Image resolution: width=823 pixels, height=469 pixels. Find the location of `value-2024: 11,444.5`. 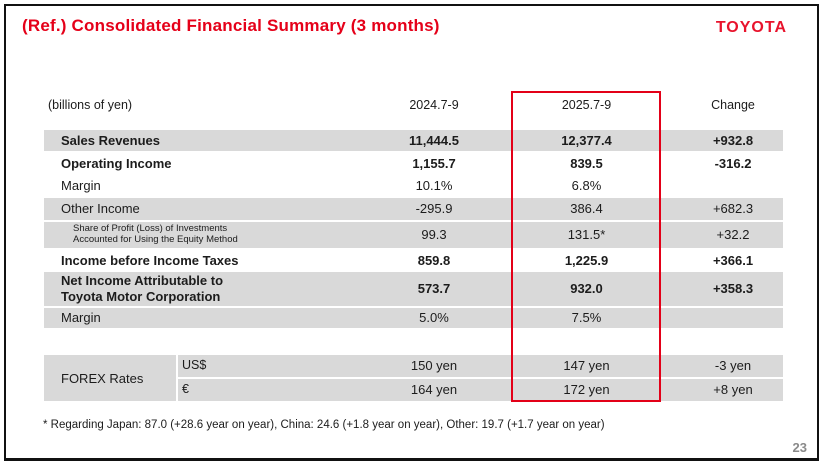

value-2024: 11,444.5 is located at coordinates (434, 140).